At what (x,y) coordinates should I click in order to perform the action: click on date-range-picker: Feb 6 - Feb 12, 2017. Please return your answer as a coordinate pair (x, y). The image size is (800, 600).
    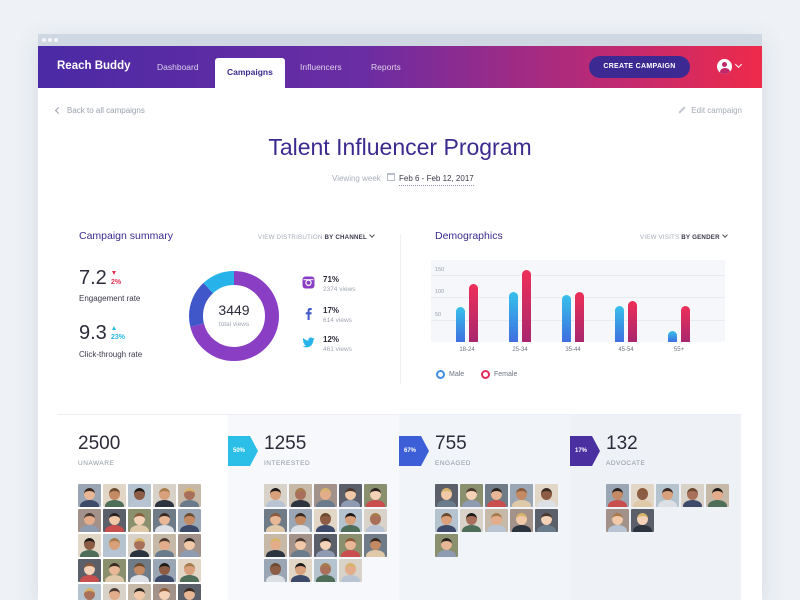
    Looking at the image, I should click on (436, 180).